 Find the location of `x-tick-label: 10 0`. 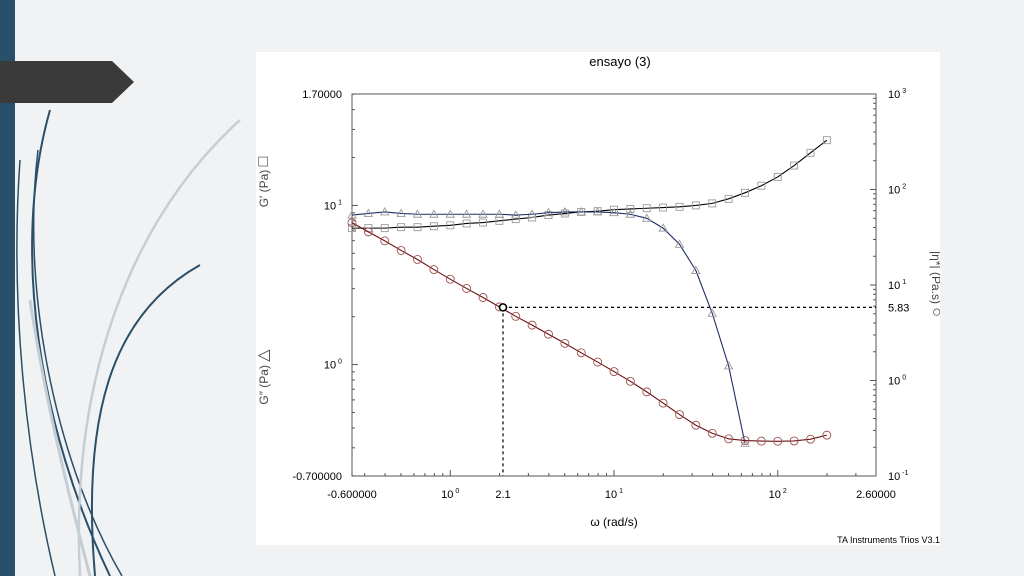

x-tick-label: 10 0 is located at coordinates (450, 494).